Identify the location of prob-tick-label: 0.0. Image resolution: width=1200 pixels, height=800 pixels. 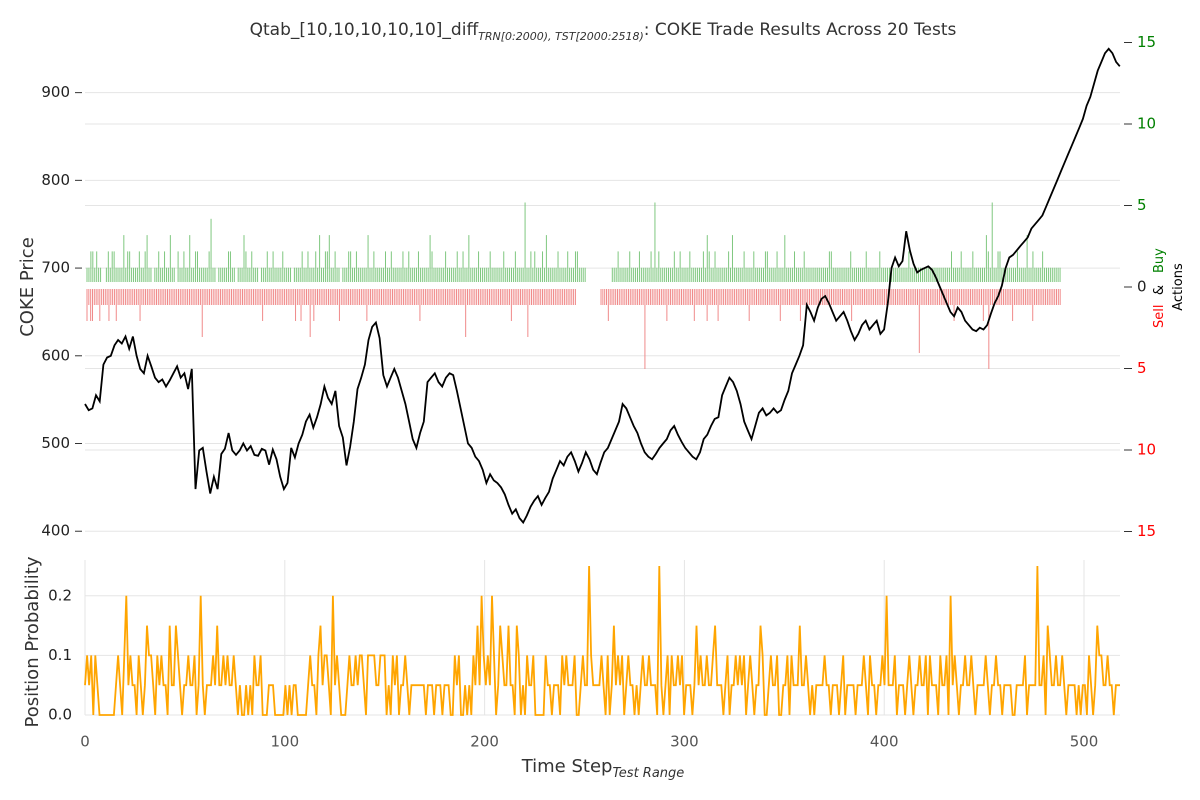
(60, 715).